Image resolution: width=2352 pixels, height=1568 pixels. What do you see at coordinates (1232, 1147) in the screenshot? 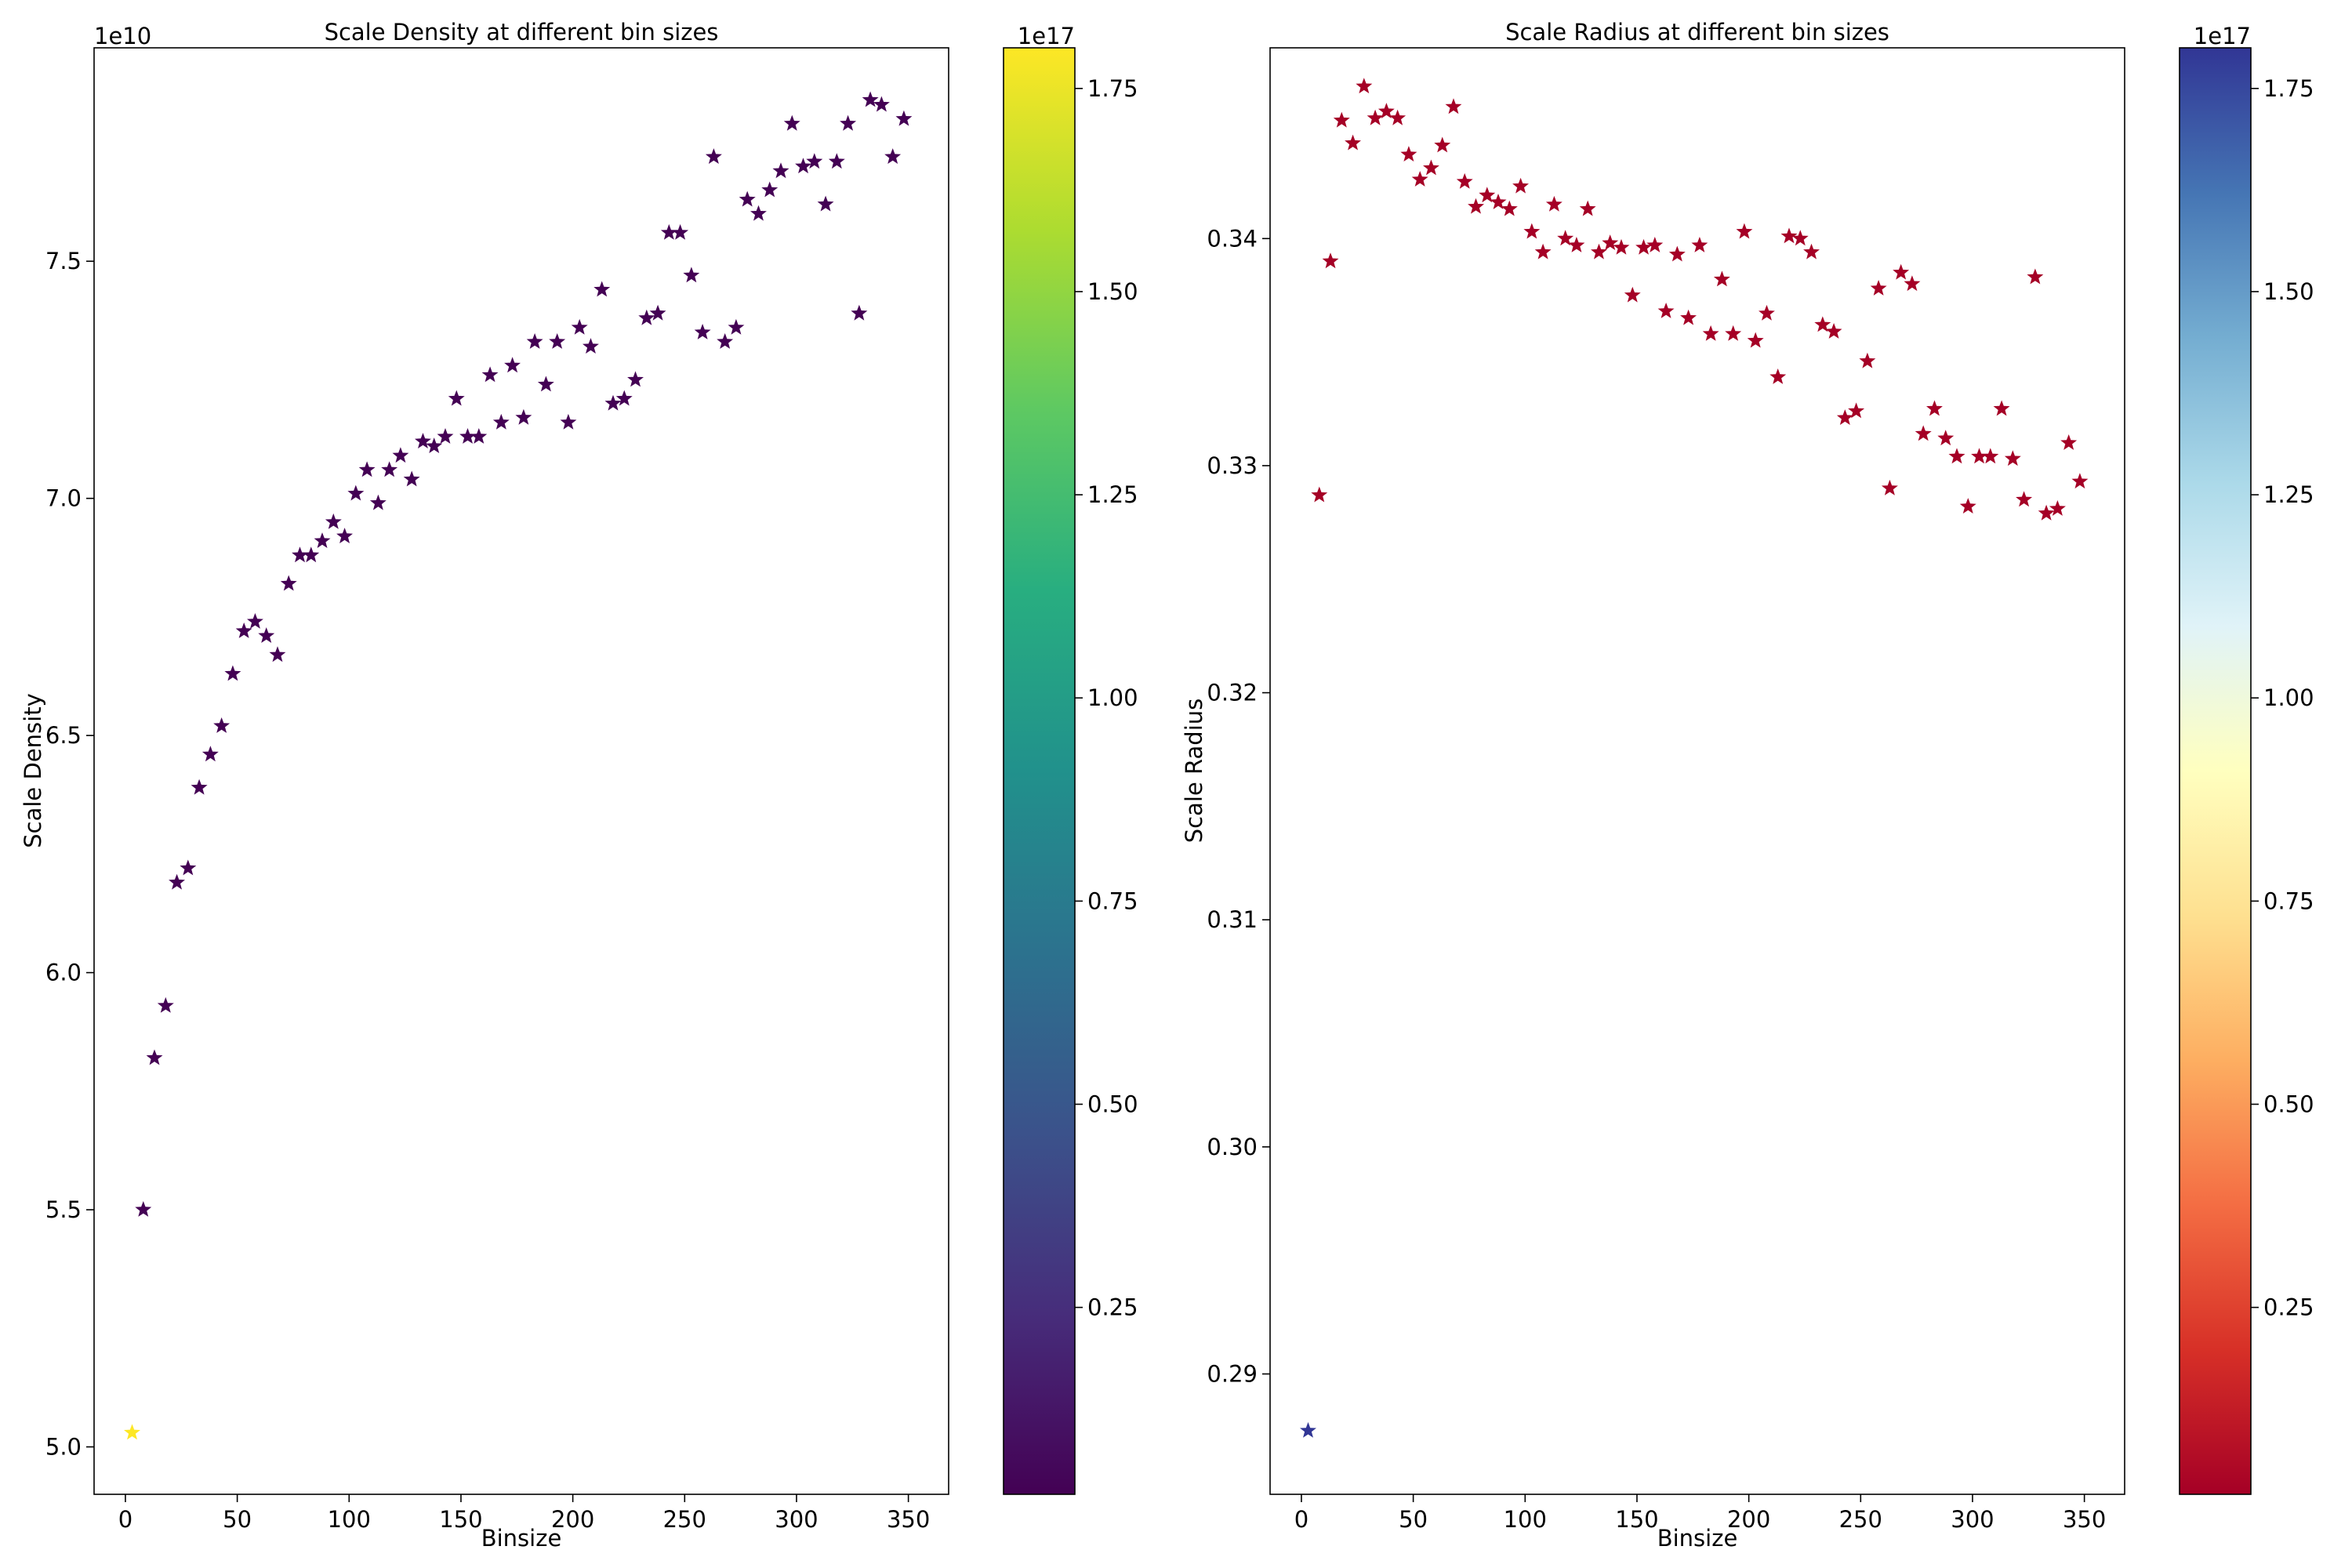
I see `y-tick-label: 0.30` at bounding box center [1232, 1147].